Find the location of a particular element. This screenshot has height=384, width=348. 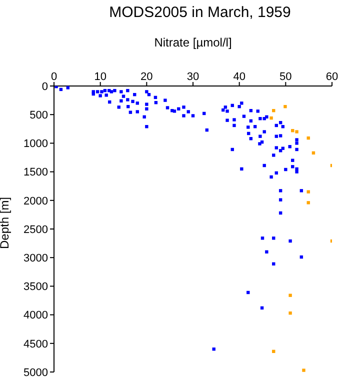

x-tick-label: 50 is located at coordinates (286, 77).